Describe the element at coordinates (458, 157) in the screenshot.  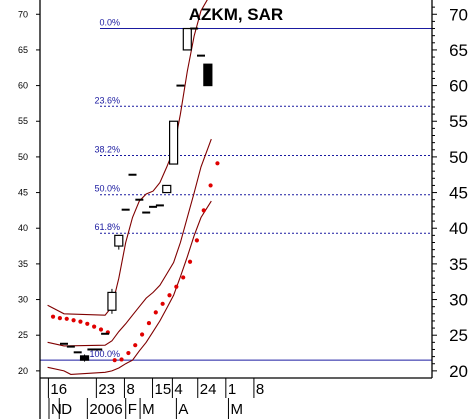
I see `right-tick-label: 50` at that location.